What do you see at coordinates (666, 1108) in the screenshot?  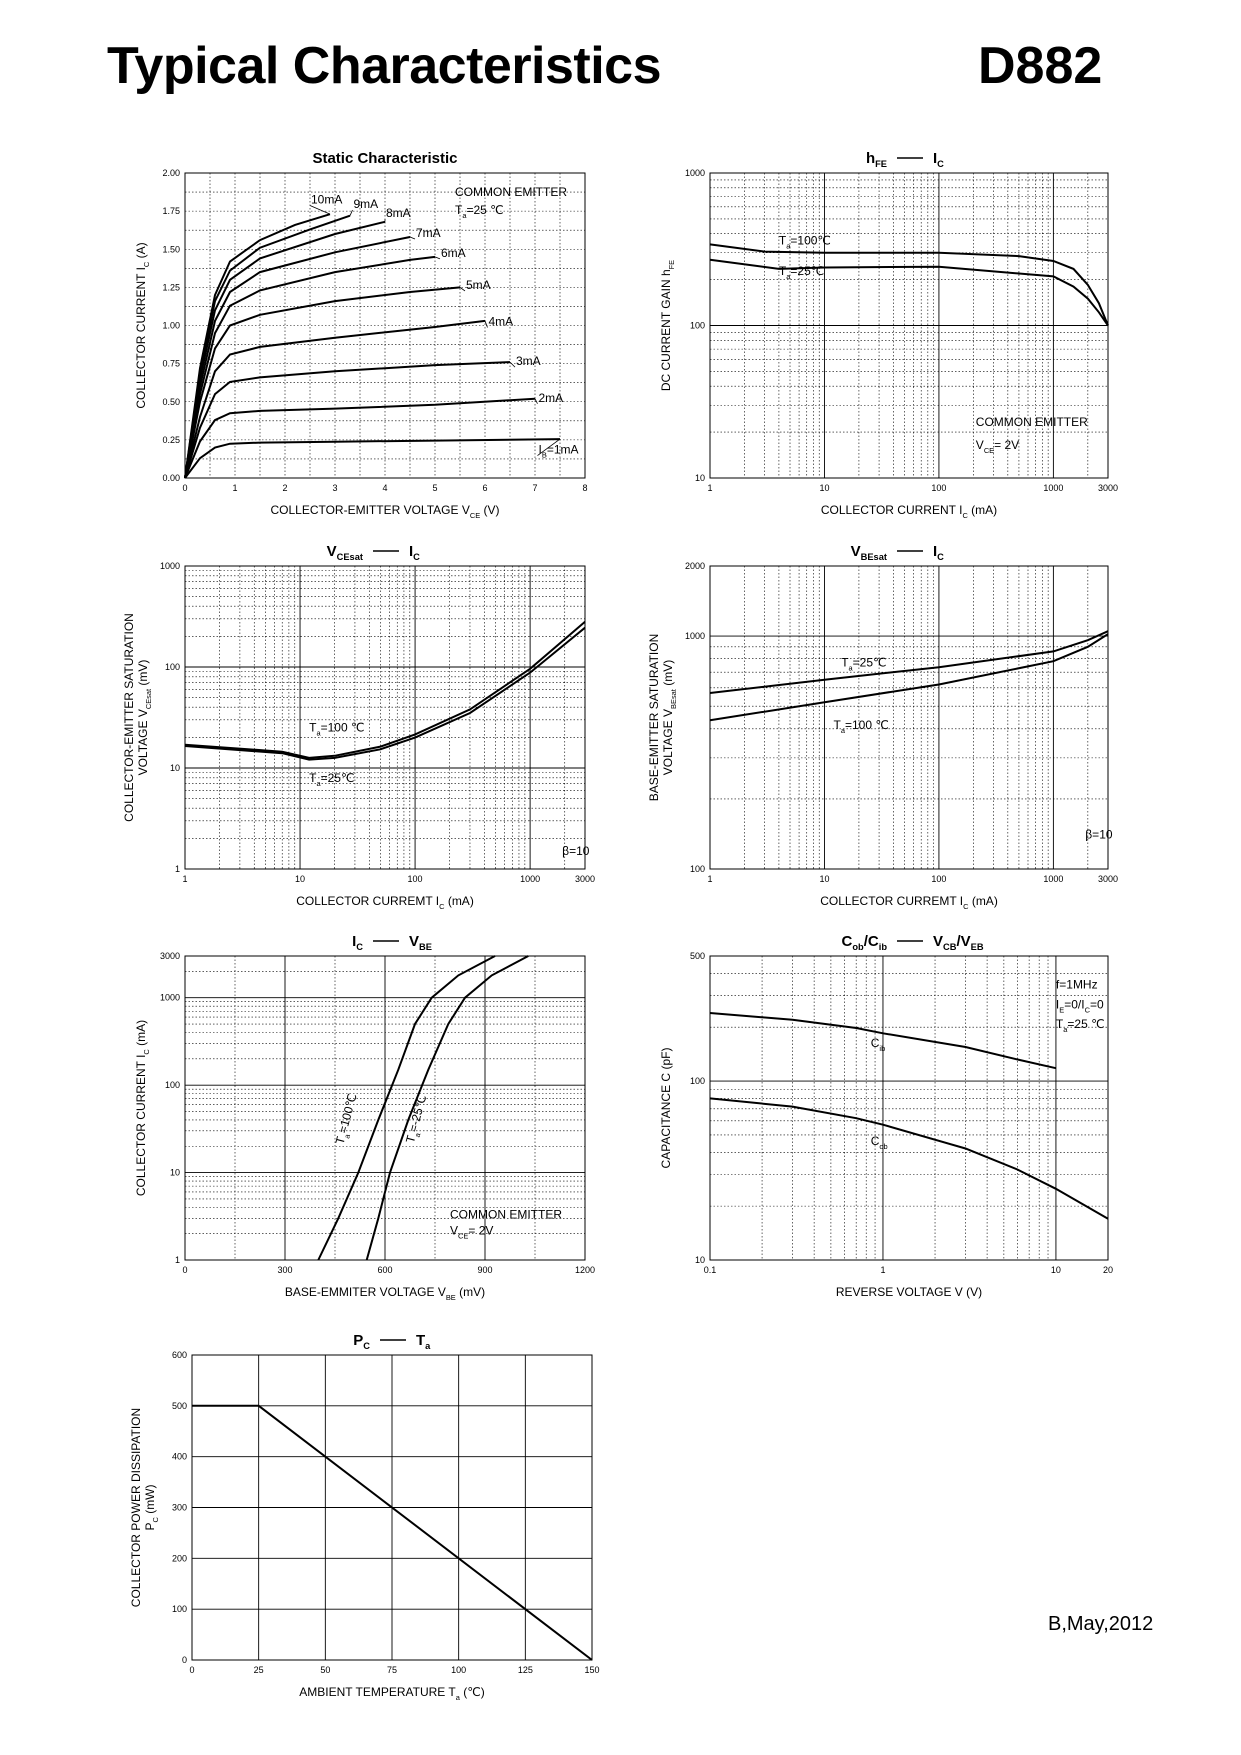 I see `cap-y-axis-label: CAPACITANCE C (pF)` at bounding box center [666, 1108].